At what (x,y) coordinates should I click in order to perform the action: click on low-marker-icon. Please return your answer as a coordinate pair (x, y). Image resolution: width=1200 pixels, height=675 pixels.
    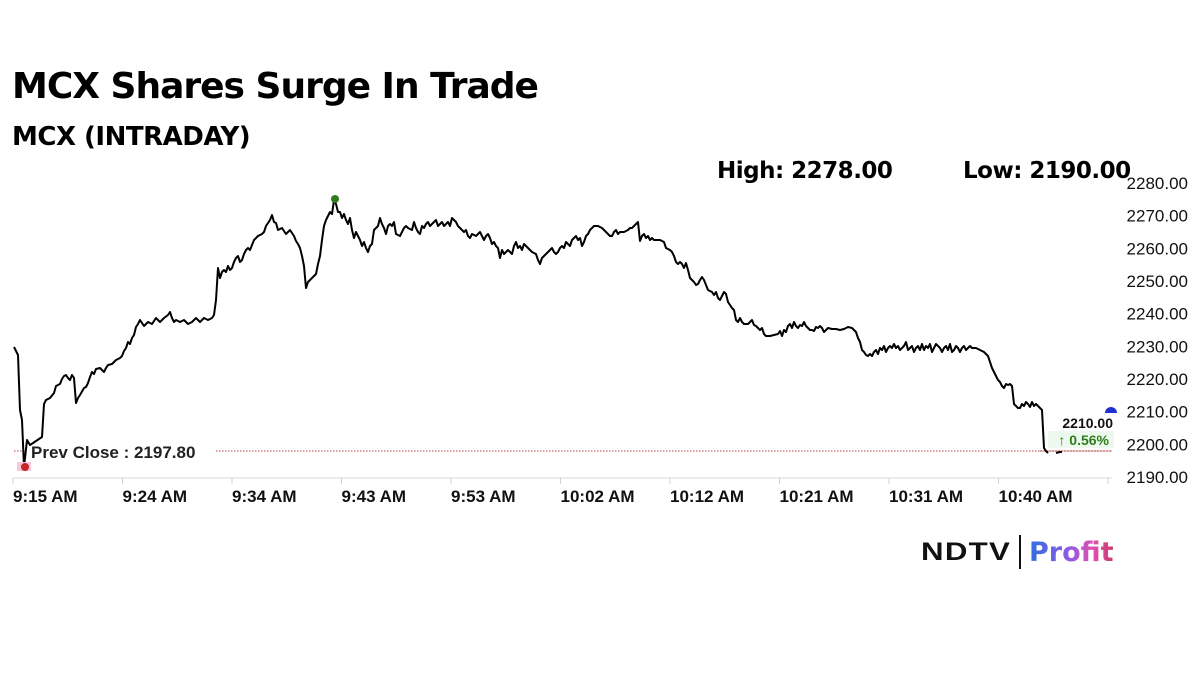
    Looking at the image, I should click on (25, 467).